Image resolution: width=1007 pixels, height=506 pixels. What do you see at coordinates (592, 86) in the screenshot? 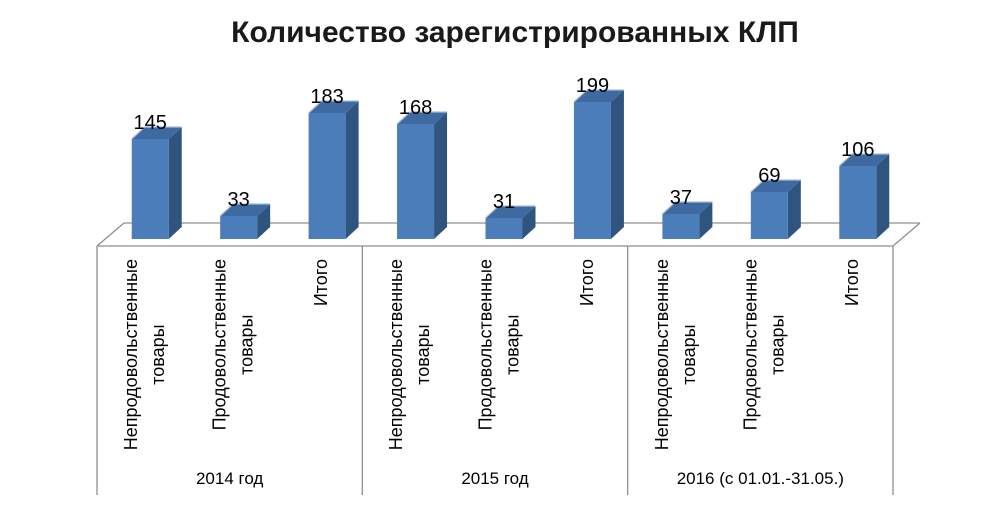
I see `bar-value-label: 199` at bounding box center [592, 86].